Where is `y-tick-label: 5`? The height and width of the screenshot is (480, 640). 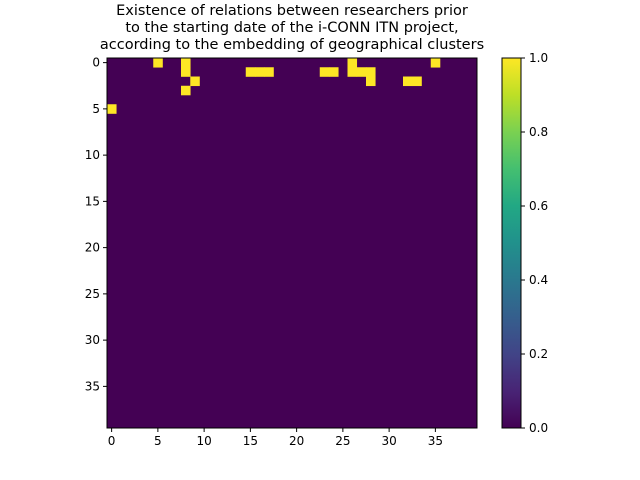 y-tick-label: 5 is located at coordinates (96, 109).